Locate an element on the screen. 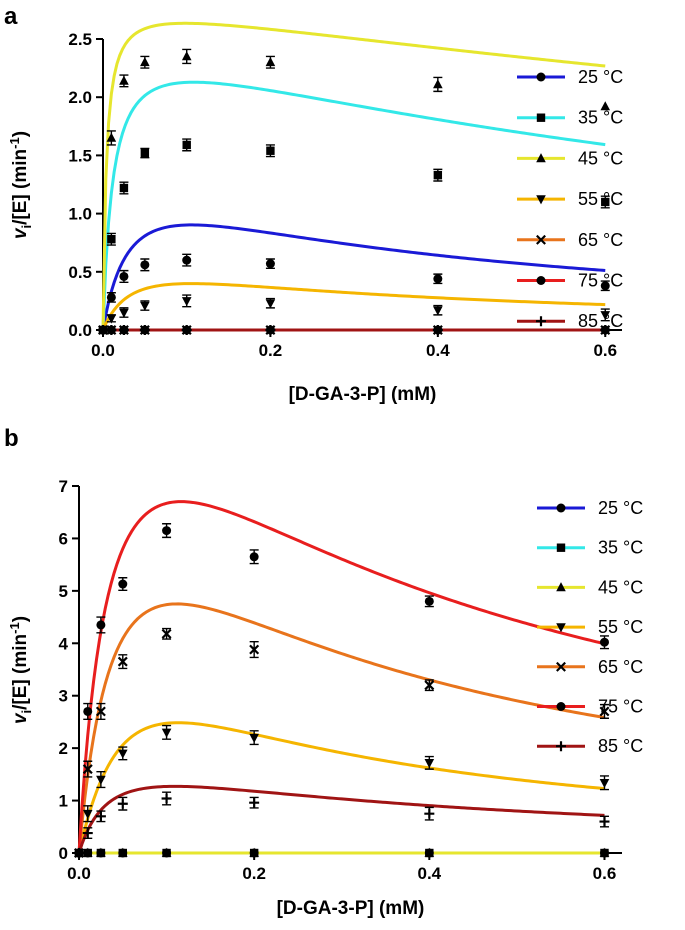 Image resolution: width=685 pixels, height=930 pixels. y-tick-label: 2.5 is located at coordinates (80, 39).